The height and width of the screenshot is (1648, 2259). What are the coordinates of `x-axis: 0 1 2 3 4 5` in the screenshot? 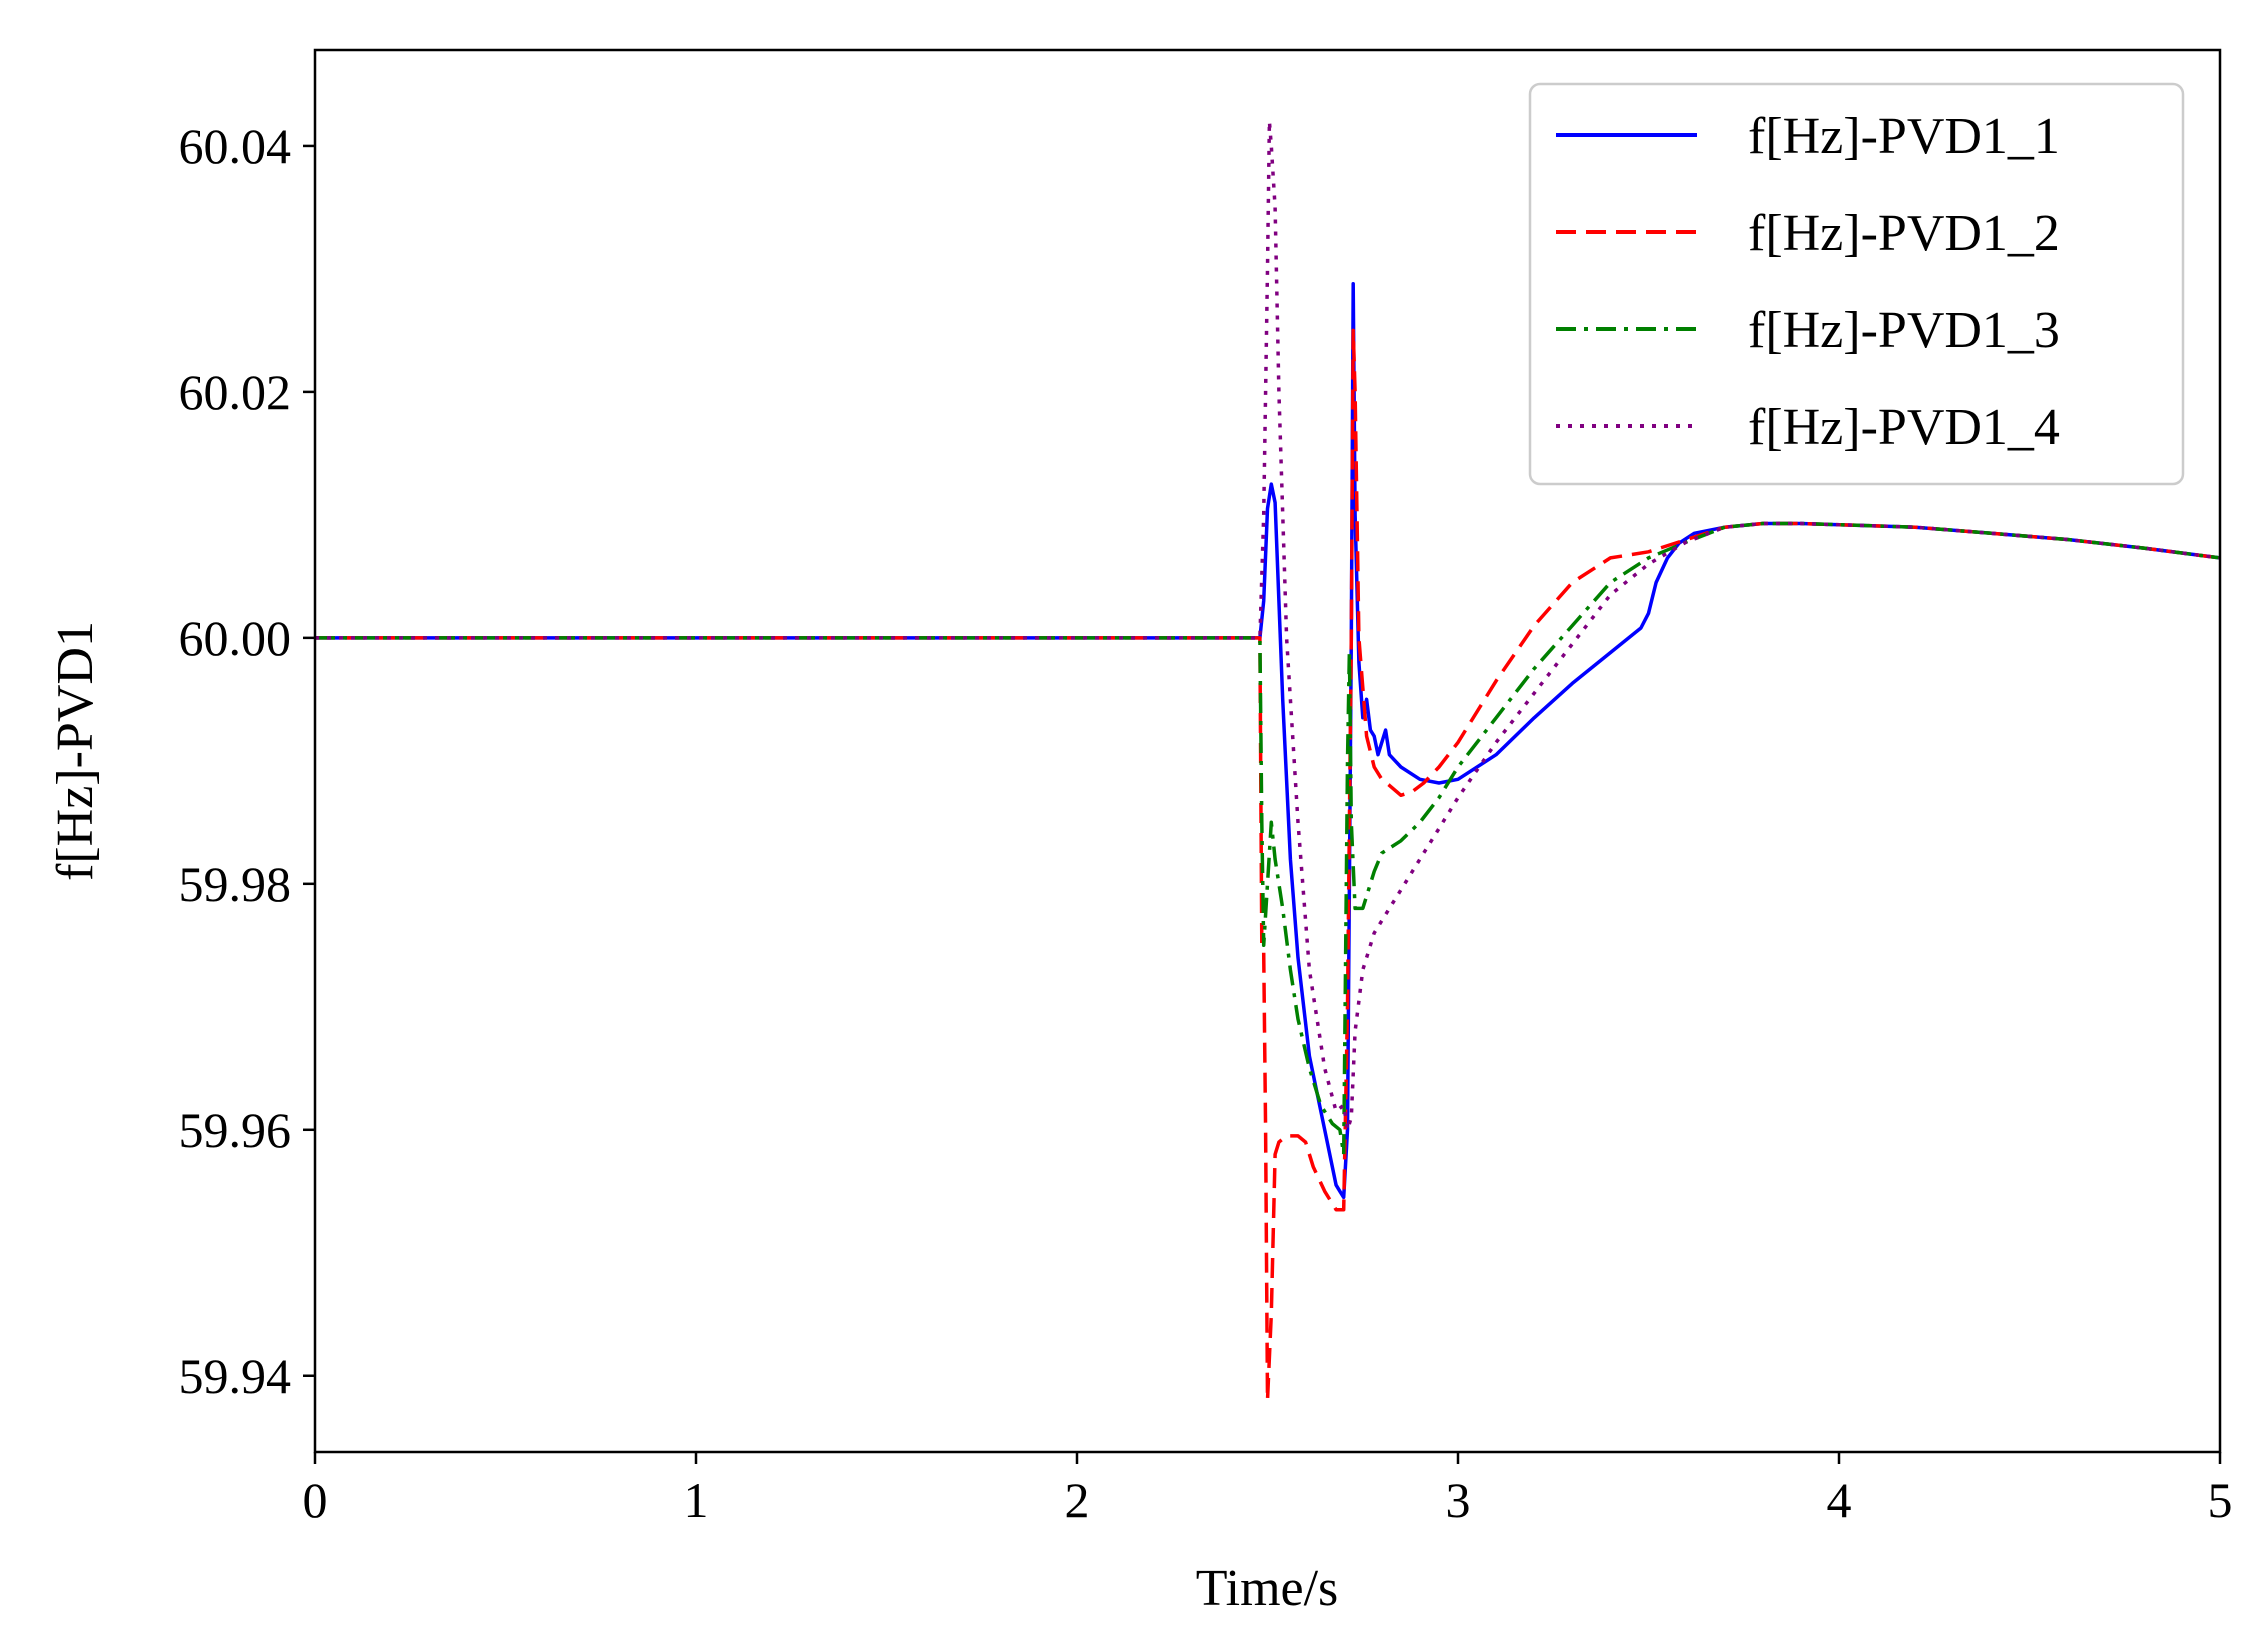 It's located at (1268, 1490).